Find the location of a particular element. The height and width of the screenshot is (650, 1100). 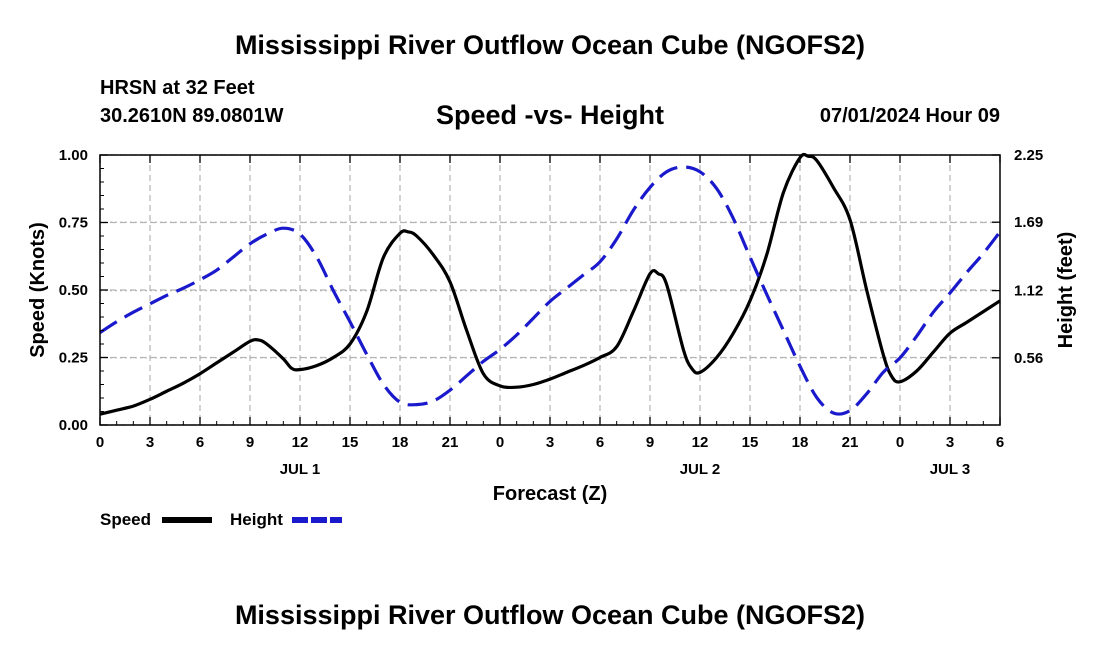

day-label: JUL 3 is located at coordinates (950, 469).